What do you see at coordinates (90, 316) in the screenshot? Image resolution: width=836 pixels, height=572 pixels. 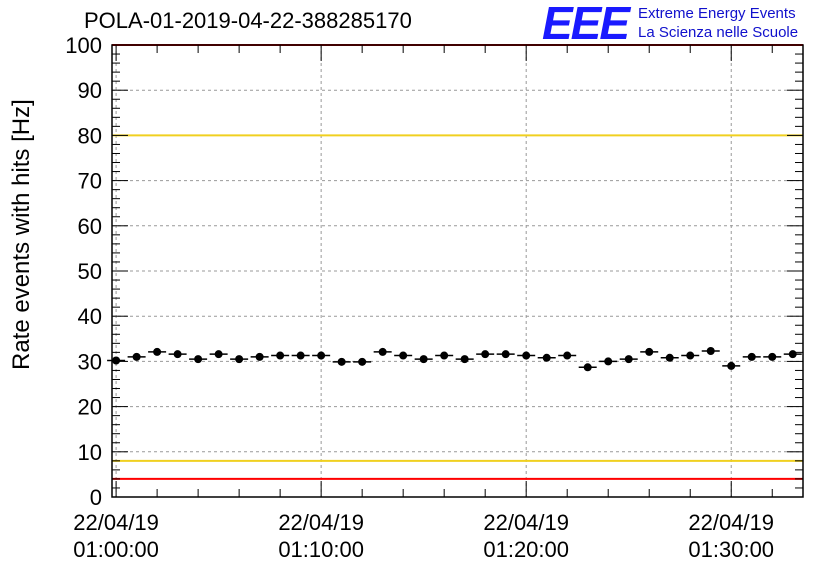 I see `y-tick-label: 40` at bounding box center [90, 316].